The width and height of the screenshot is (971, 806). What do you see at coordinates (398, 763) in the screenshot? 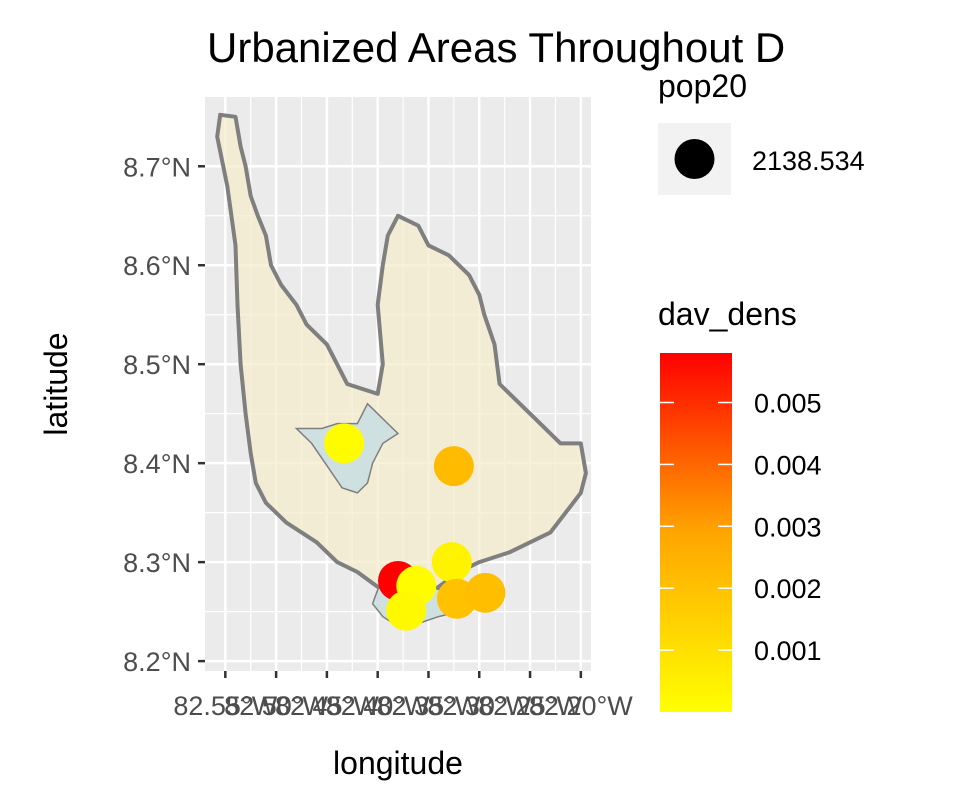
I see `x-axis-title: longitude` at bounding box center [398, 763].